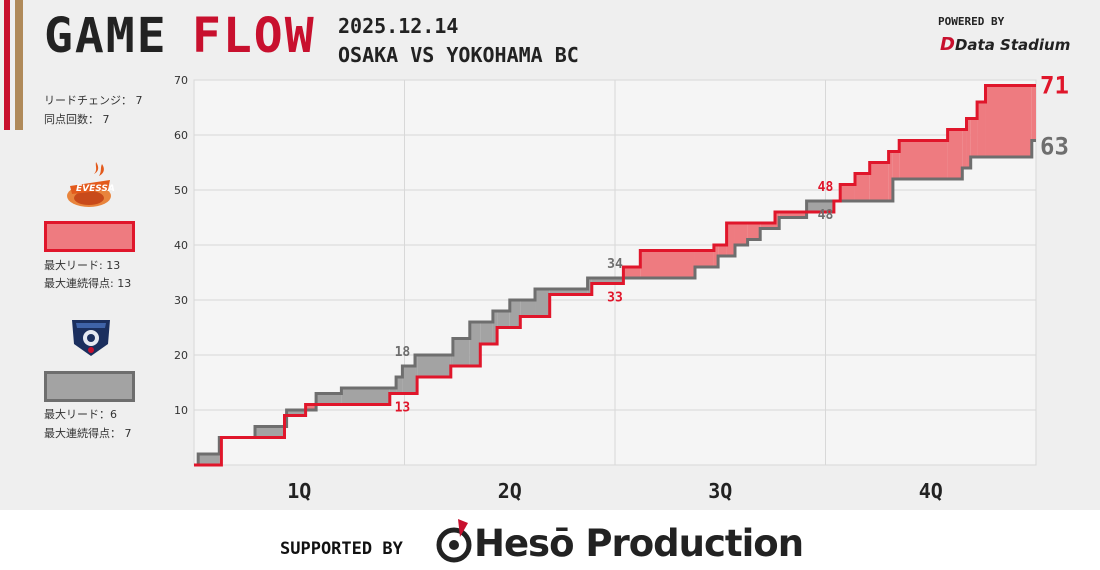 This screenshot has width=1100, height=570. What do you see at coordinates (181, 355) in the screenshot?
I see `y-tick-label: 20` at bounding box center [181, 355].